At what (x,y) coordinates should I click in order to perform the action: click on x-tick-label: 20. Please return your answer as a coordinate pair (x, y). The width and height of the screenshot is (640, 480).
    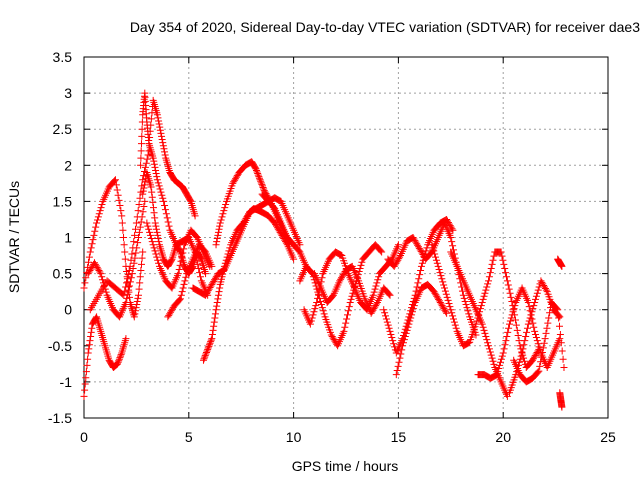
    Looking at the image, I should click on (503, 437).